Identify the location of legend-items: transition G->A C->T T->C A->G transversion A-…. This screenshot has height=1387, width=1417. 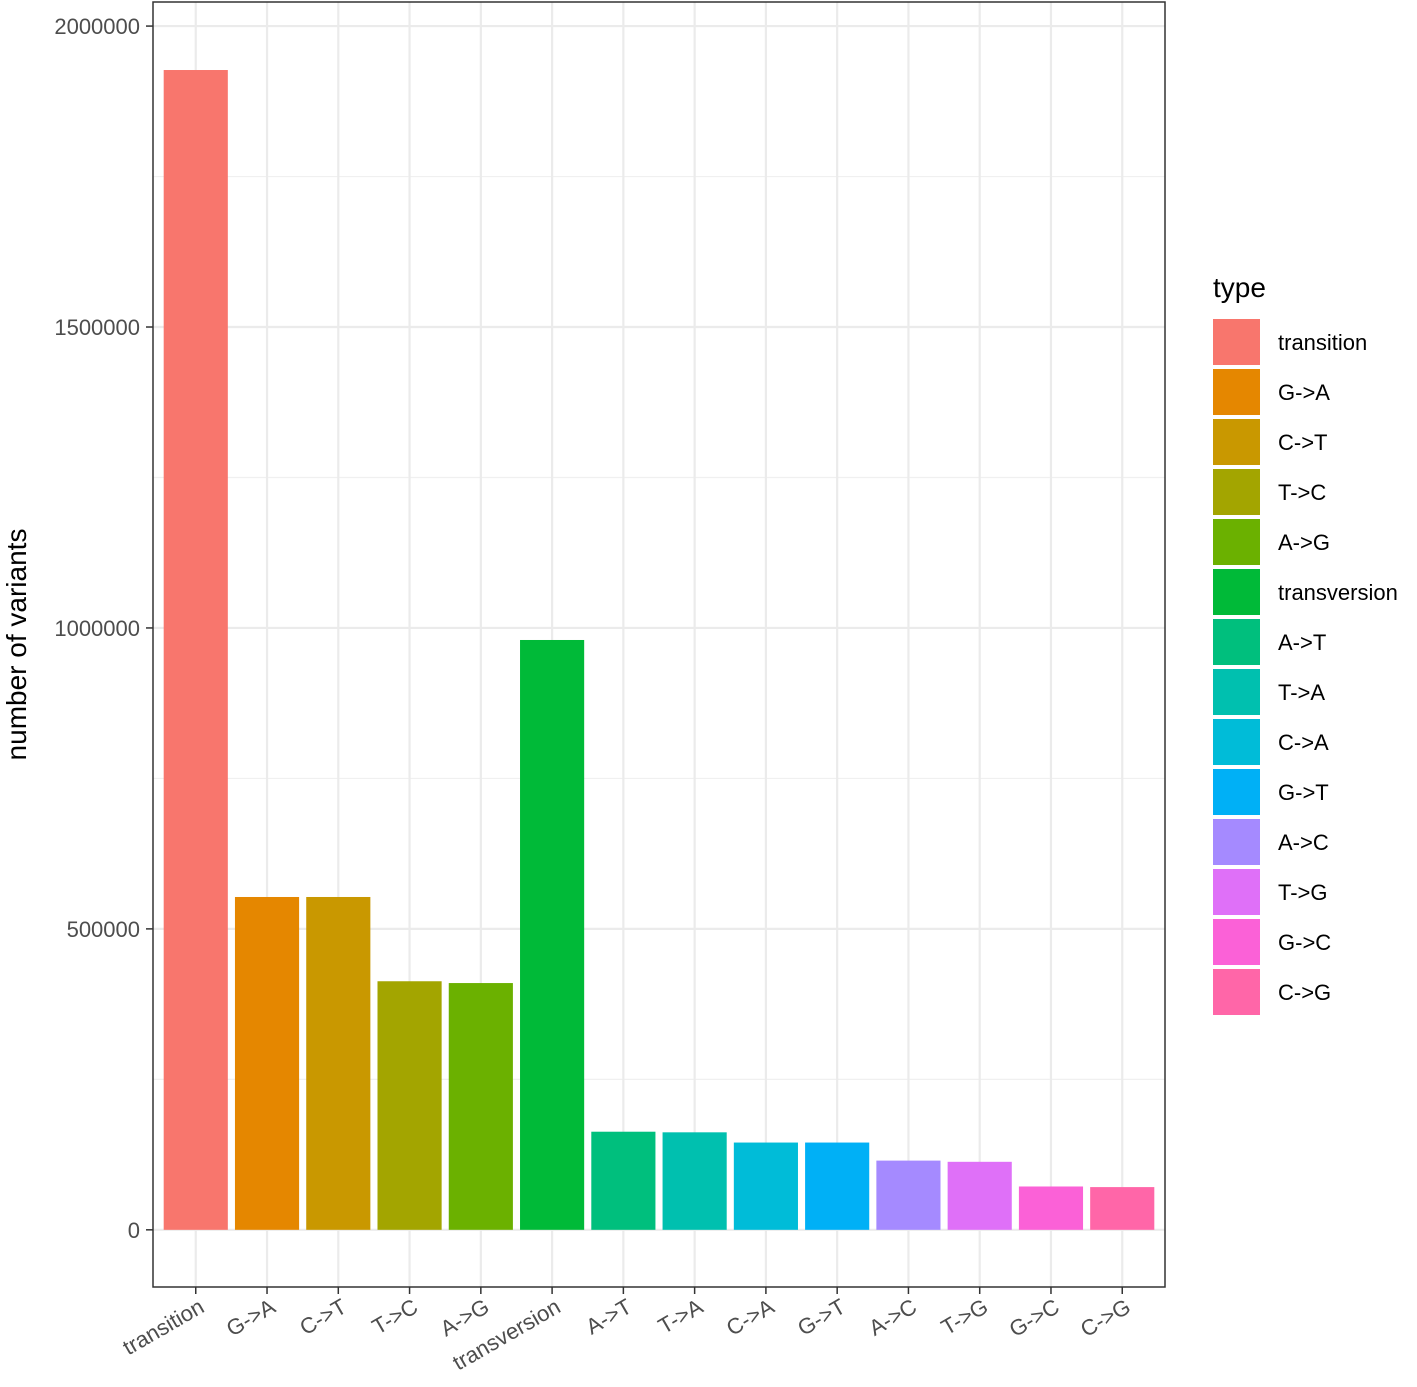
(1305, 667).